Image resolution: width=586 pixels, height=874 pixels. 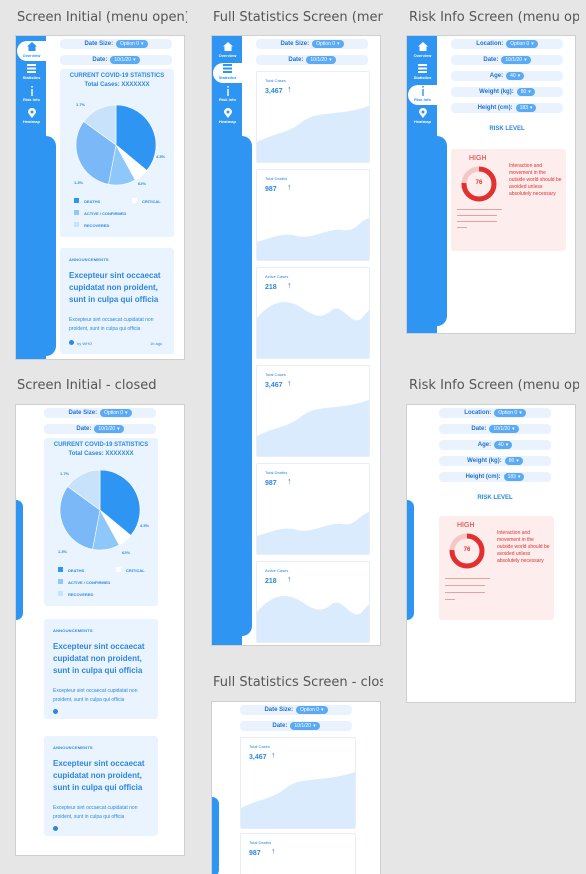 What do you see at coordinates (101, 445) in the screenshot?
I see `stats-title: CURRENT COVID-19 STATISTICS` at bounding box center [101, 445].